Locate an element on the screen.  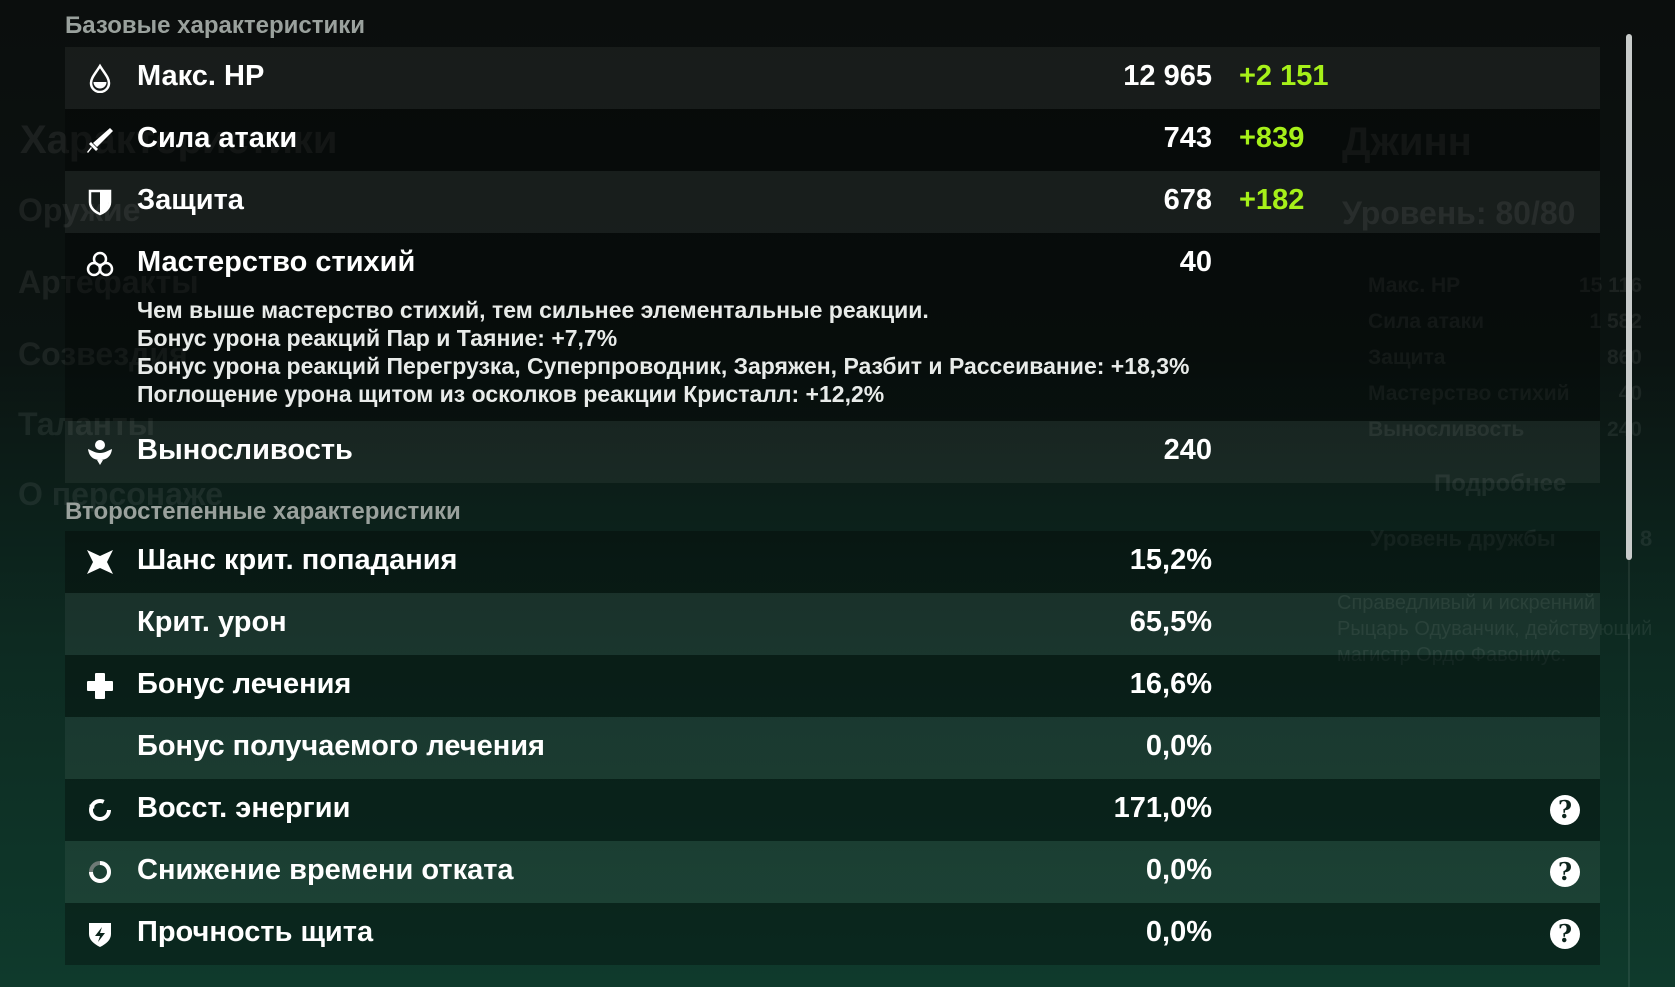
stat-bonus: +2 151 is located at coordinates (1284, 76).